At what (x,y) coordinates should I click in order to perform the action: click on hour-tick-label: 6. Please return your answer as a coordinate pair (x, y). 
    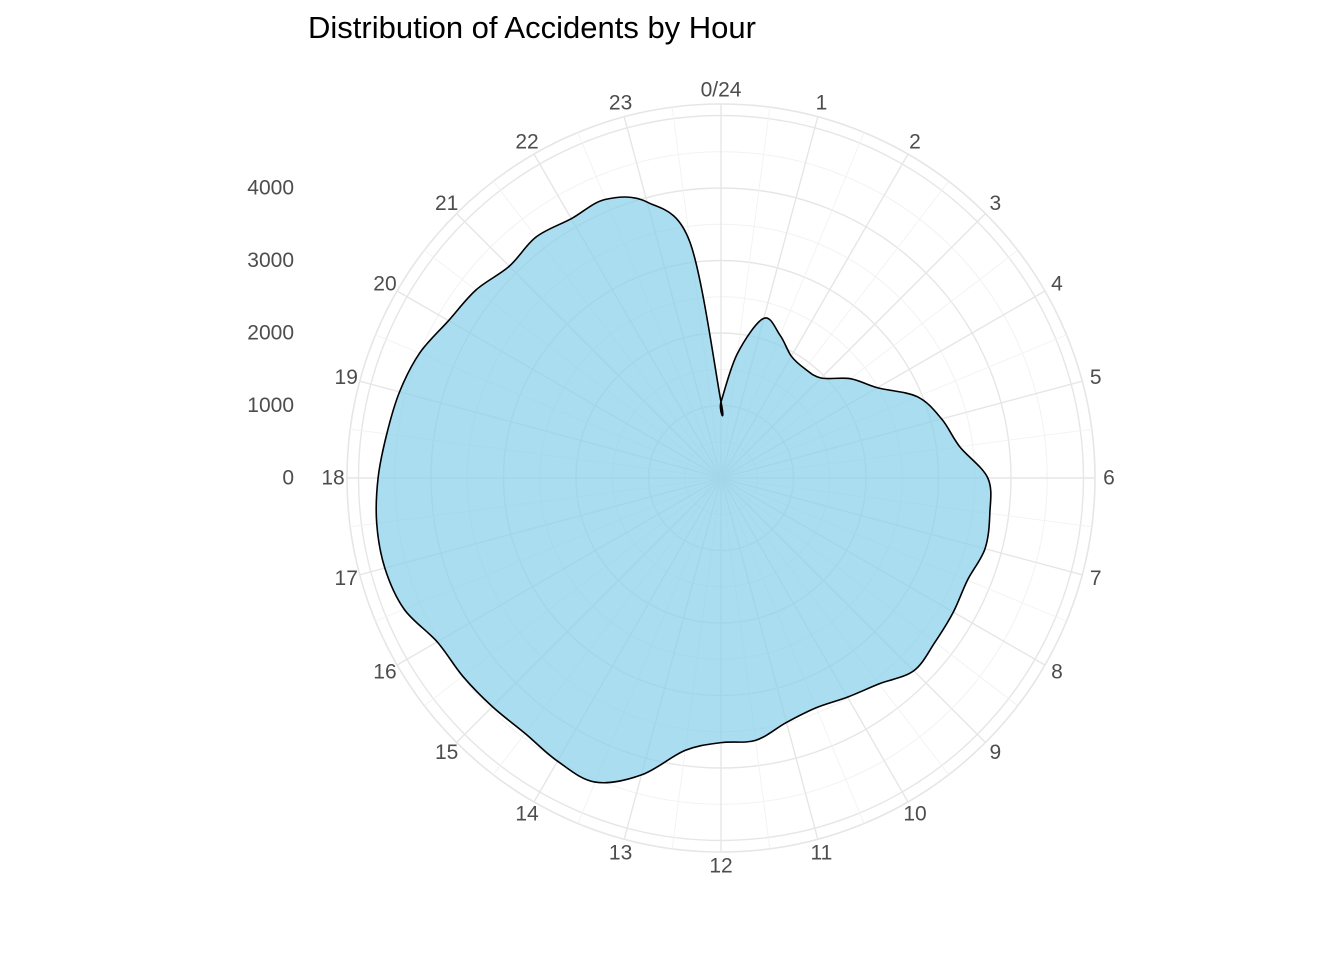
    Looking at the image, I should click on (1109, 478).